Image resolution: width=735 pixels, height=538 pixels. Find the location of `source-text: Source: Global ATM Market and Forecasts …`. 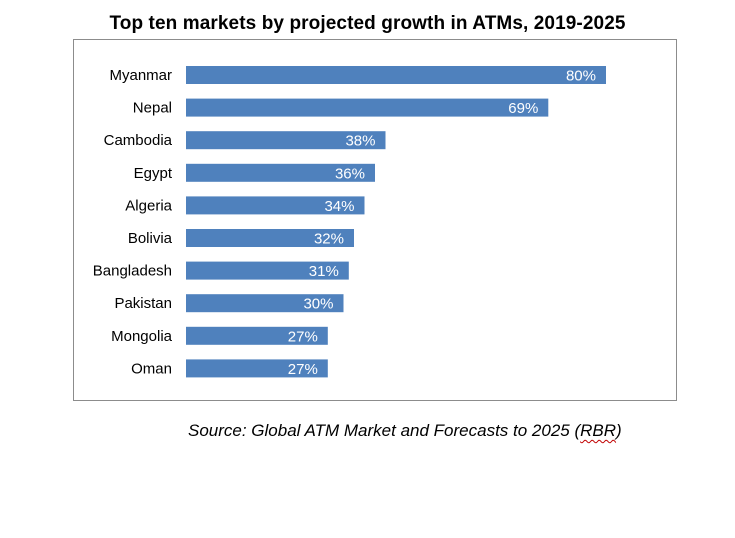

source-text: Source: Global ATM Market and Forecasts … is located at coordinates (384, 430).